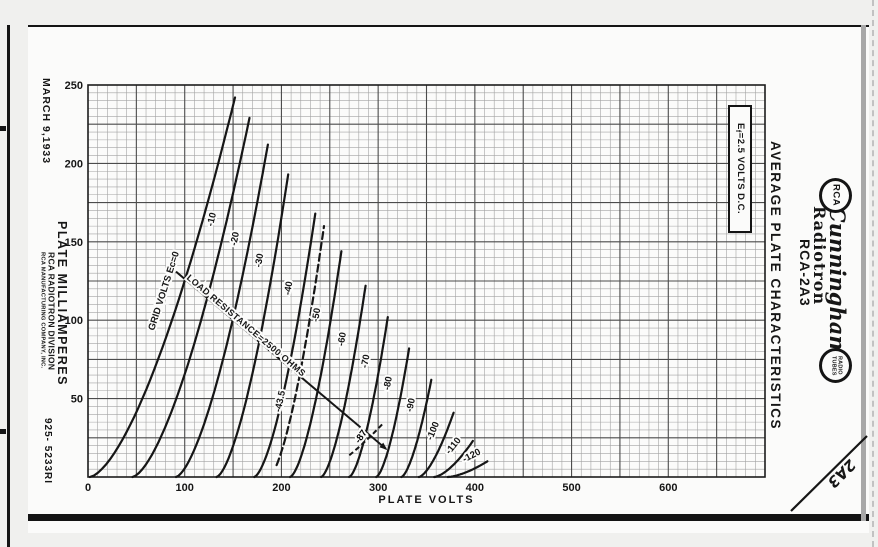 This screenshot has width=878, height=547. I want to click on corner-tab-label: 2A3, so click(842, 474).